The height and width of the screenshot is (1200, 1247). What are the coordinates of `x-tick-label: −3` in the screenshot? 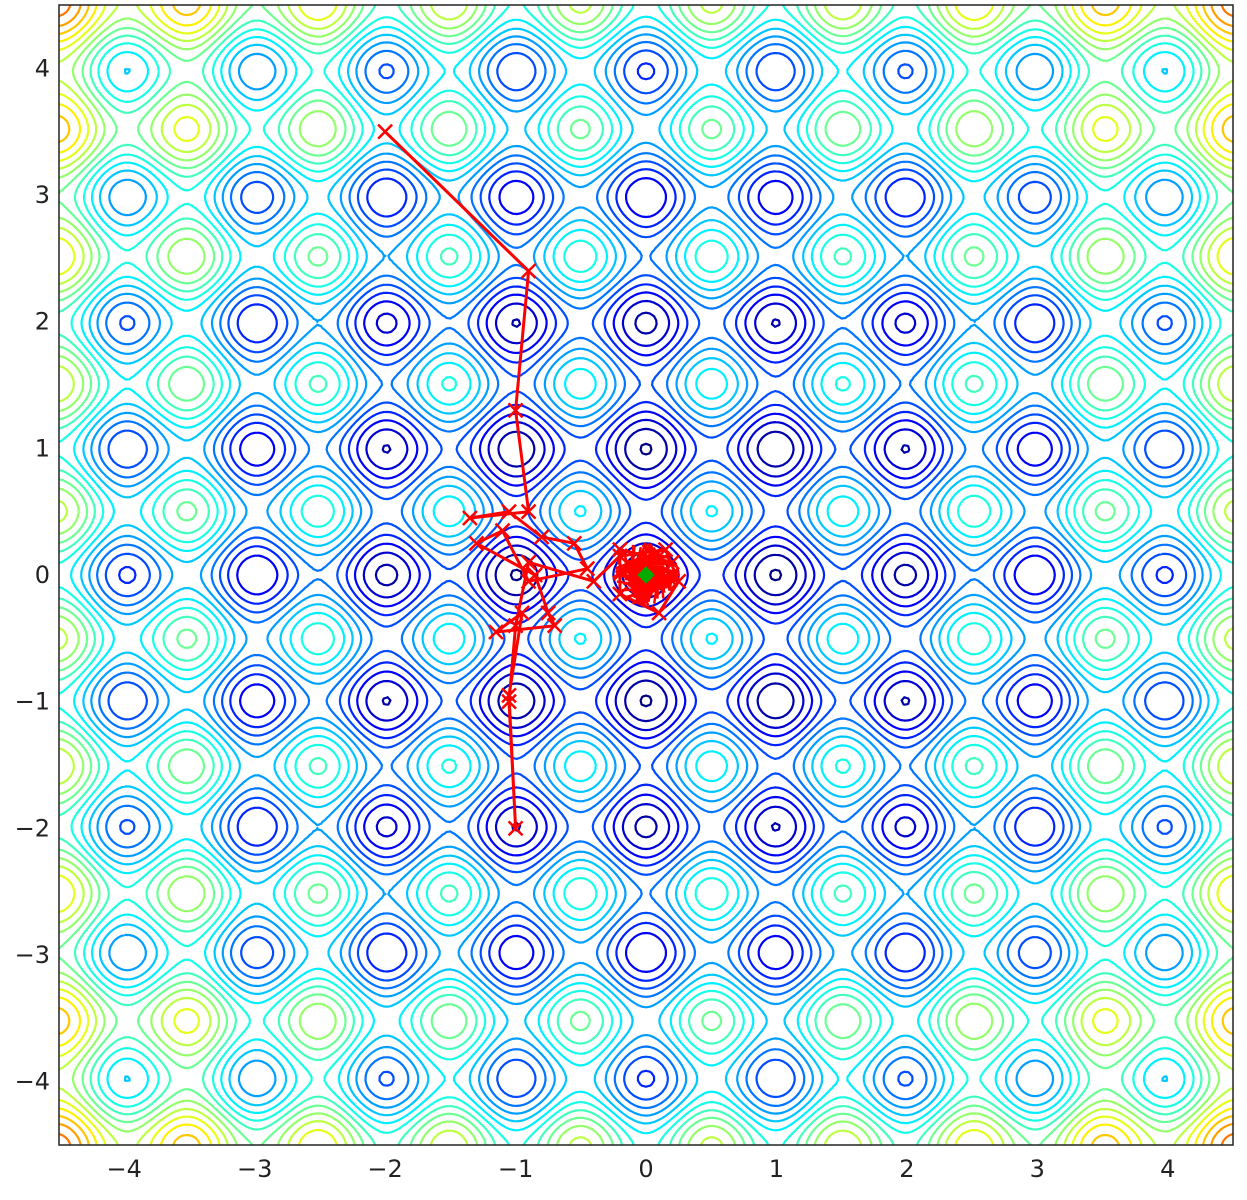 It's located at (254, 1169).